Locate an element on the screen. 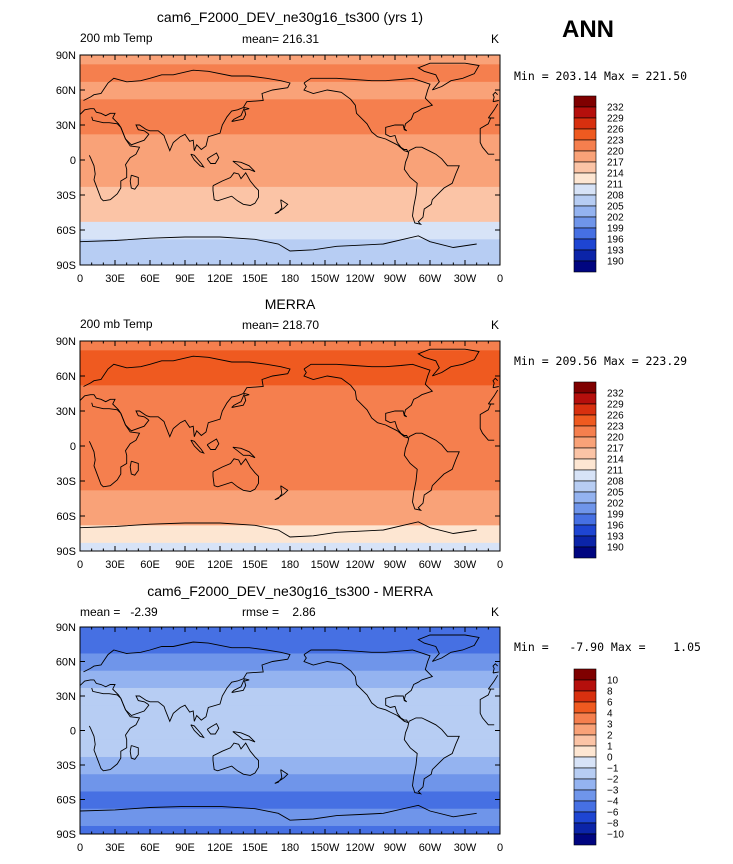  panel-2-band-15S is located at coordinates (290, 463).